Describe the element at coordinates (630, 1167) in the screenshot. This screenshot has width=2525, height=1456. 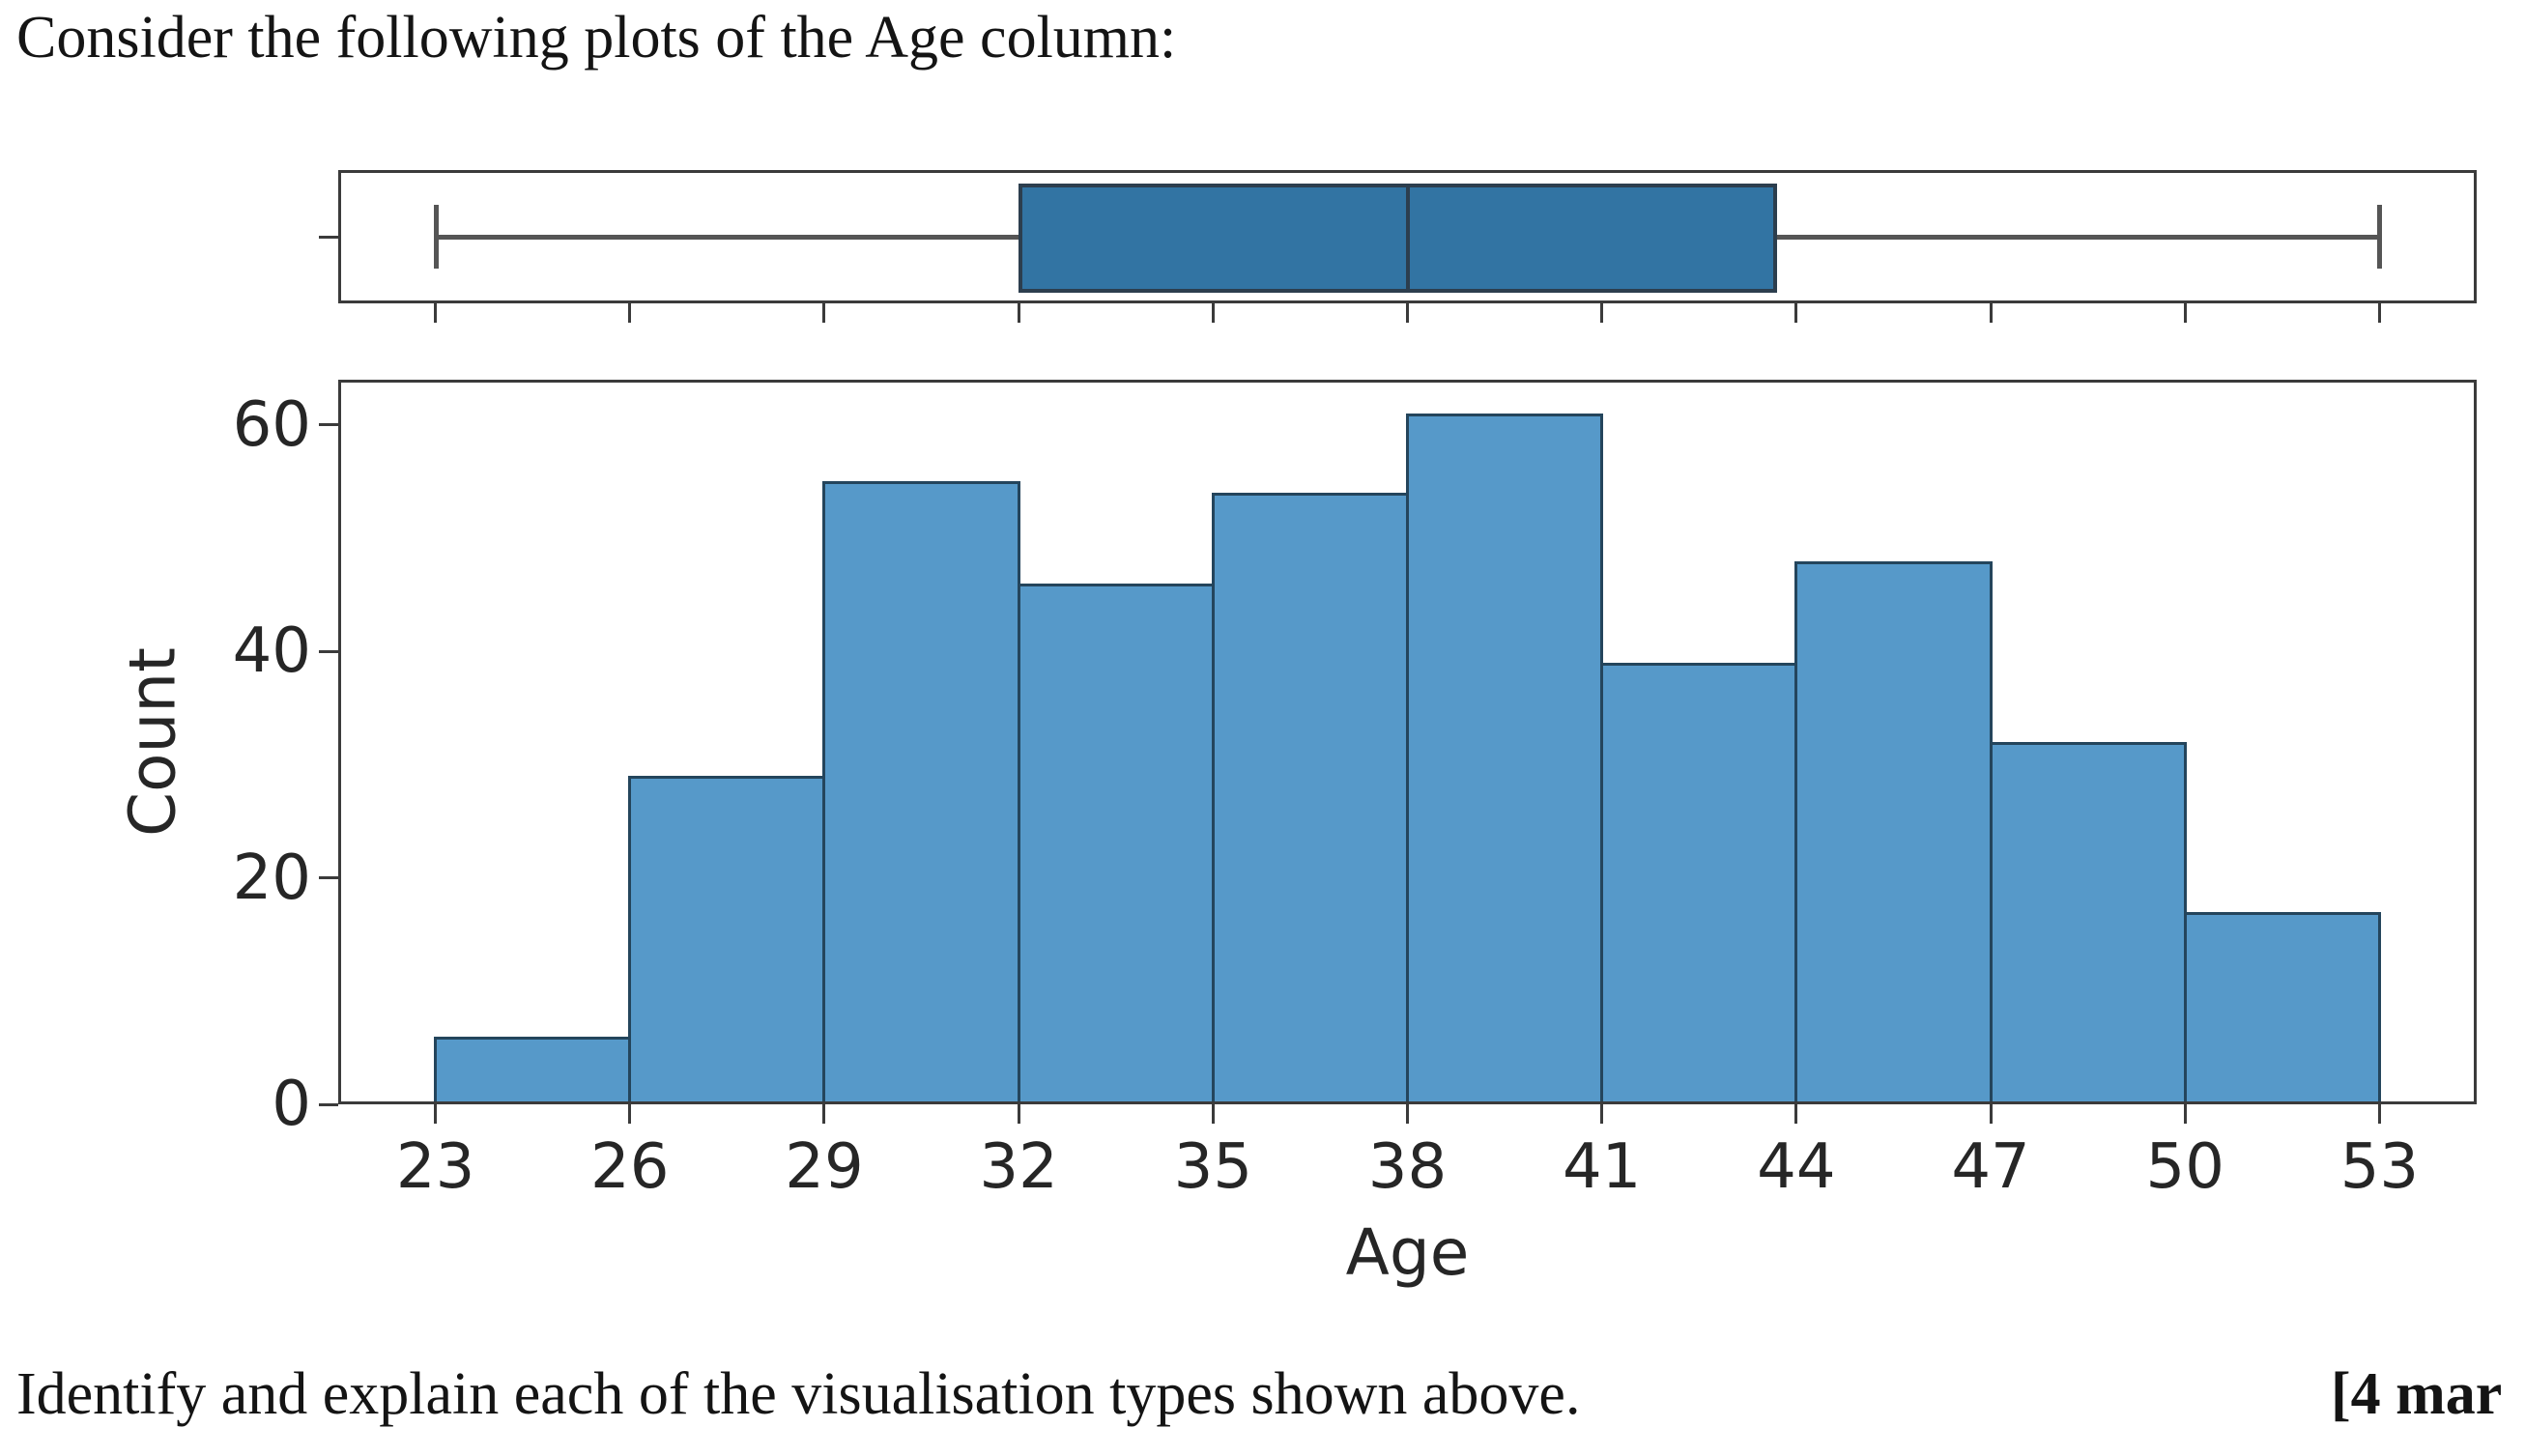
I see `x-tick-label: 26` at that location.